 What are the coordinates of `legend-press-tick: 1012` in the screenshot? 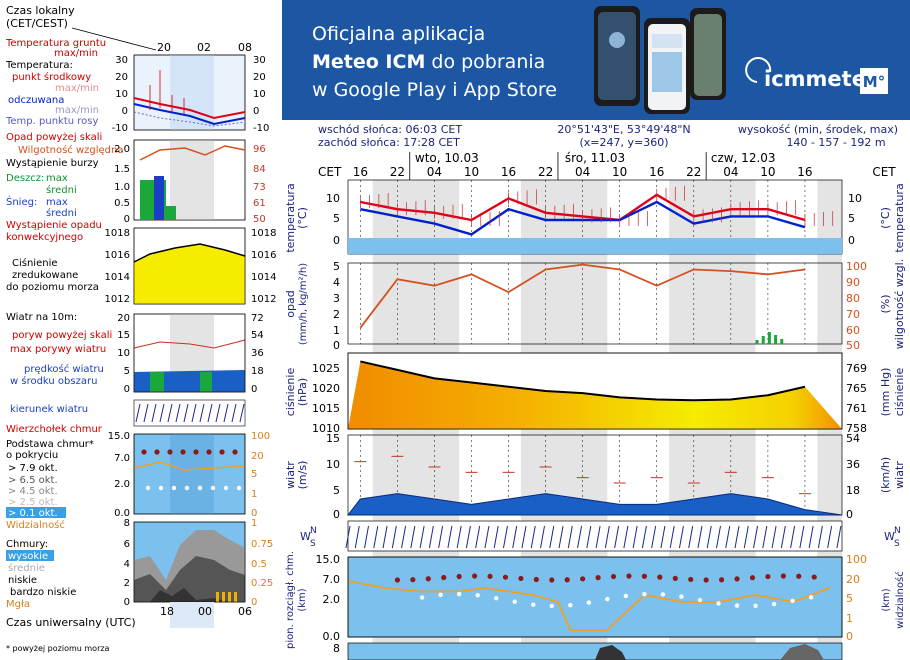 It's located at (117, 299).